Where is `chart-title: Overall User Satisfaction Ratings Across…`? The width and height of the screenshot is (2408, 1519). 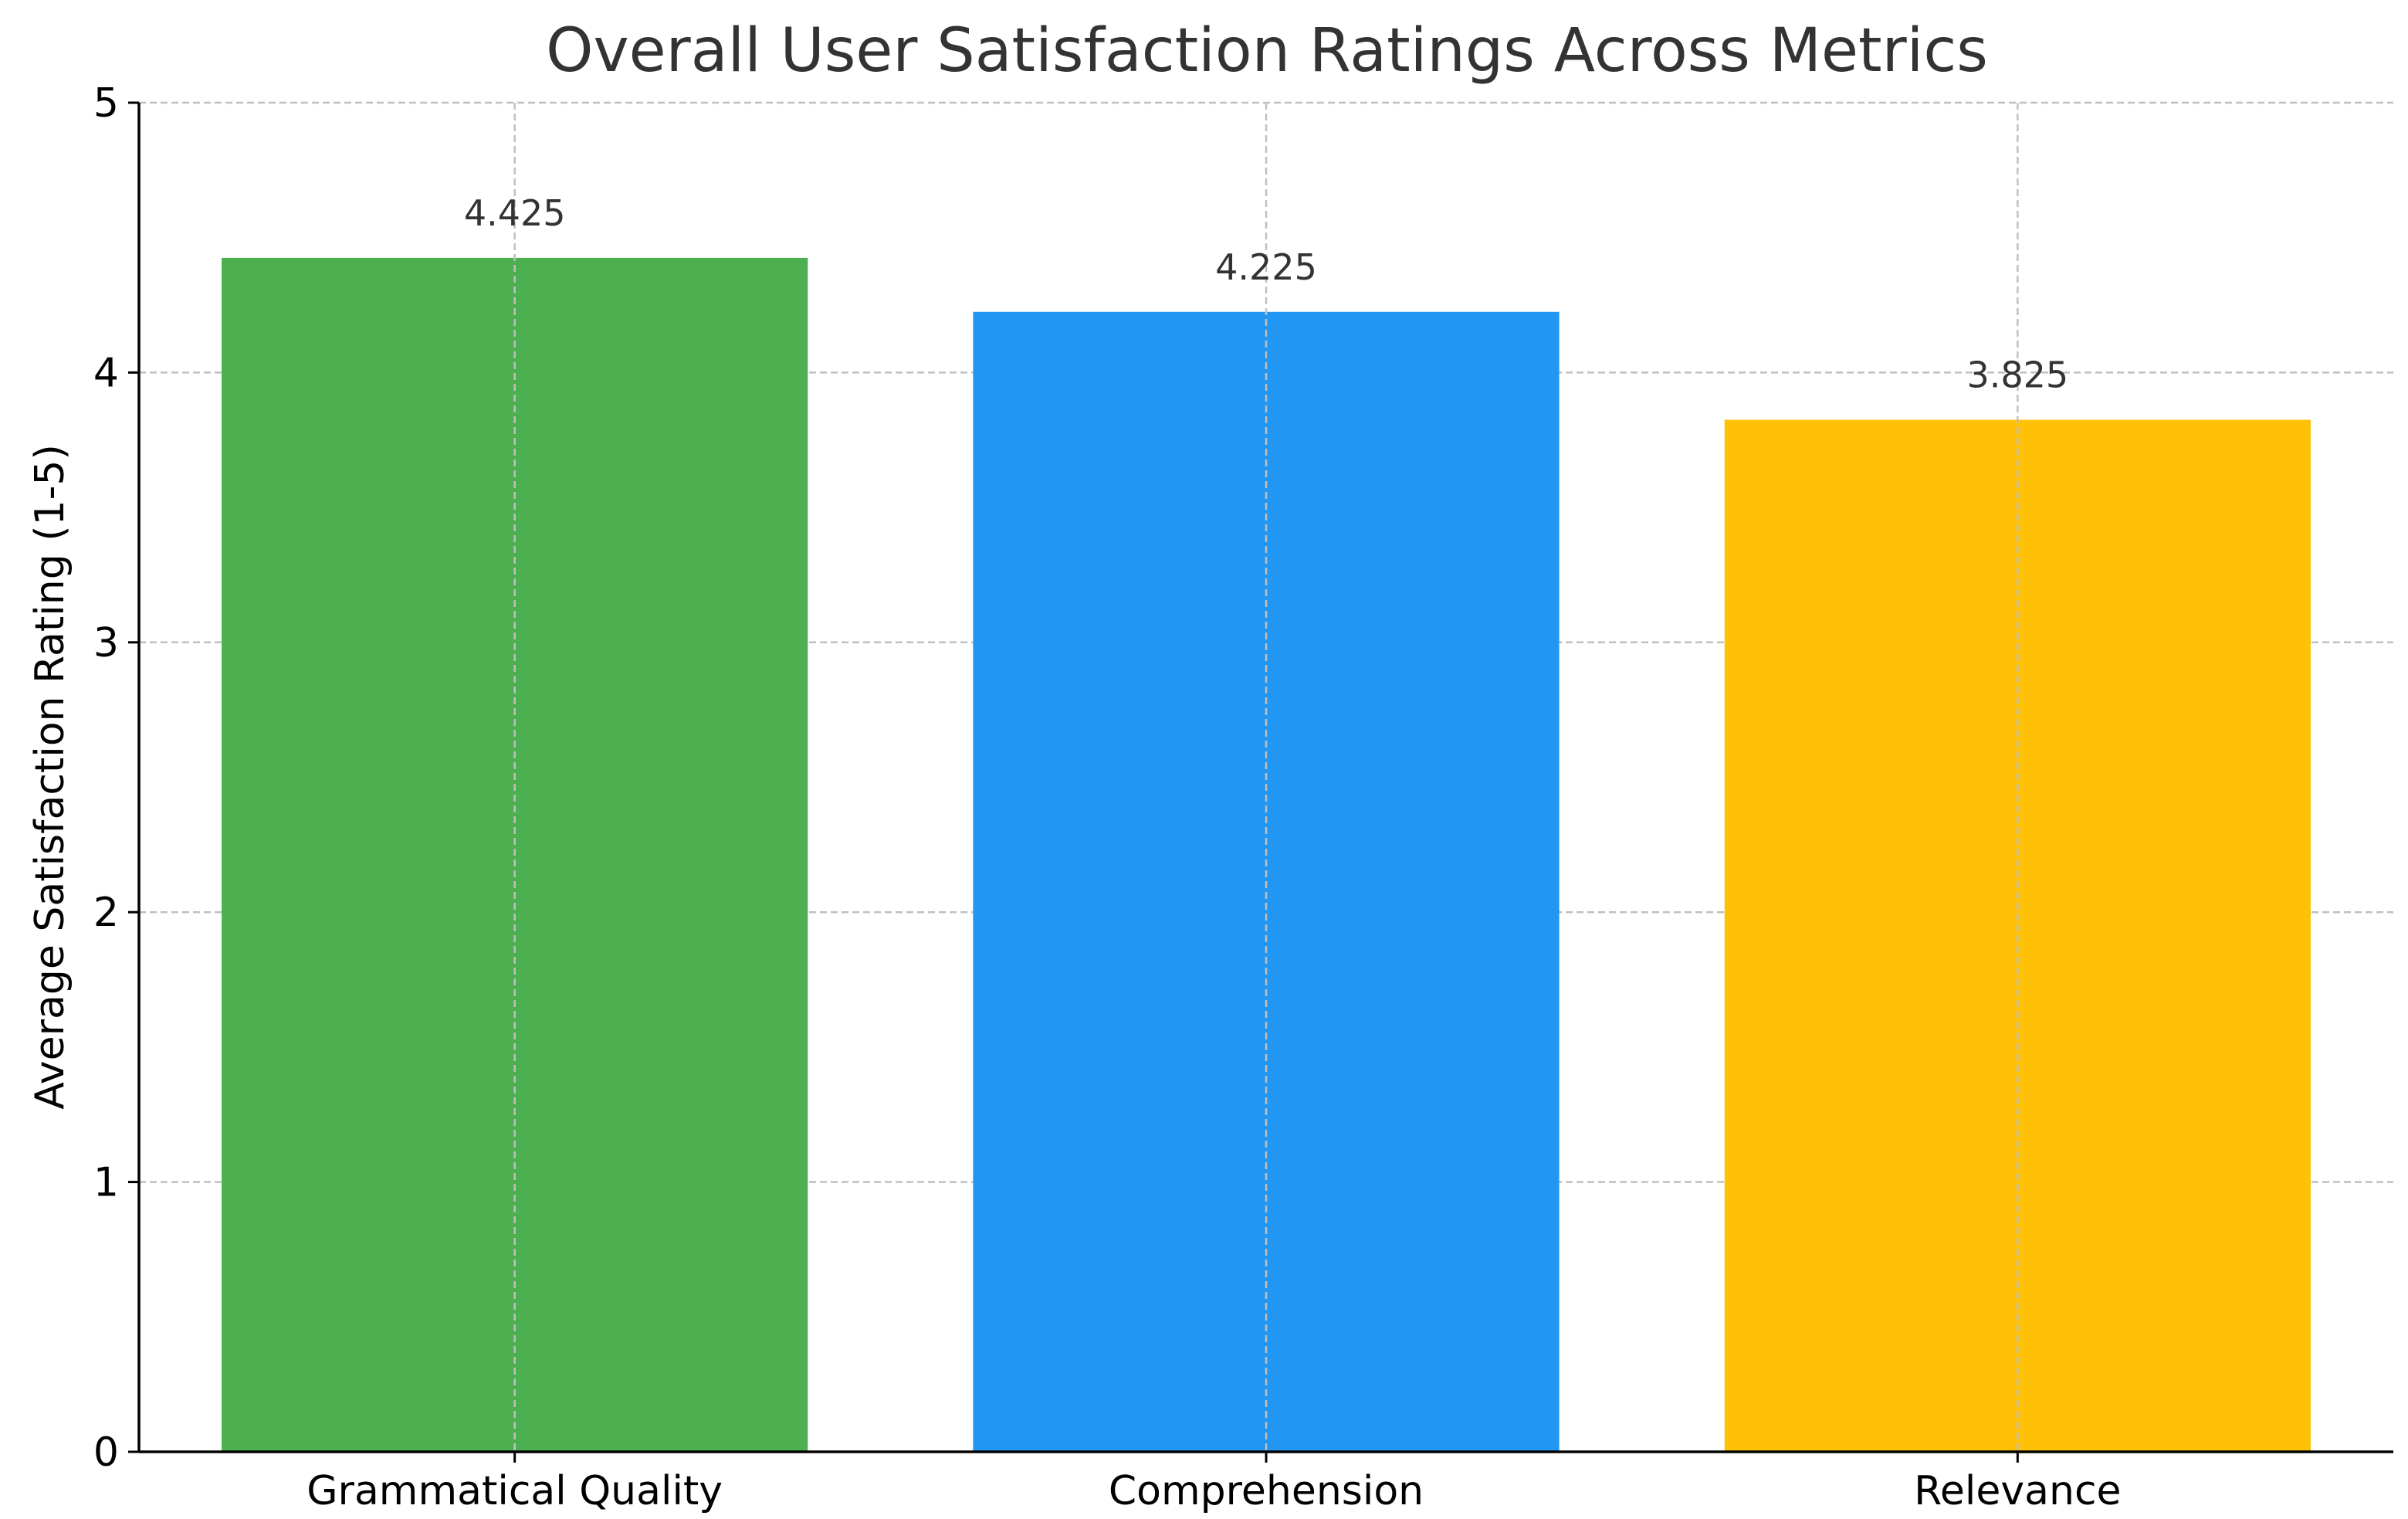
chart-title: Overall User Satisfaction Ratings Across… is located at coordinates (1267, 51).